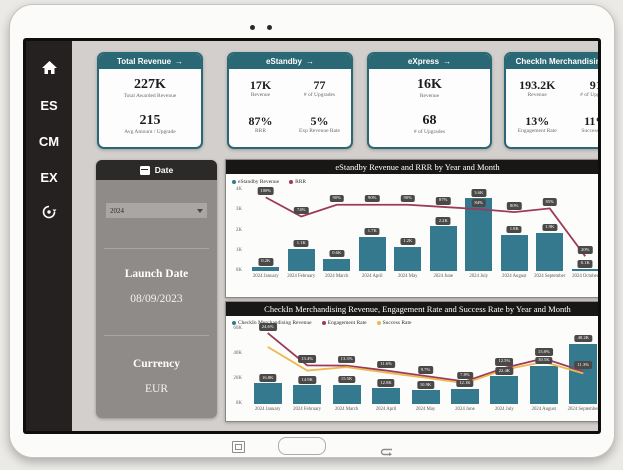 Image resolution: width=623 pixels, height=470 pixels. I want to click on kpi-title: CheckIn Merchandising, so click(556, 61).